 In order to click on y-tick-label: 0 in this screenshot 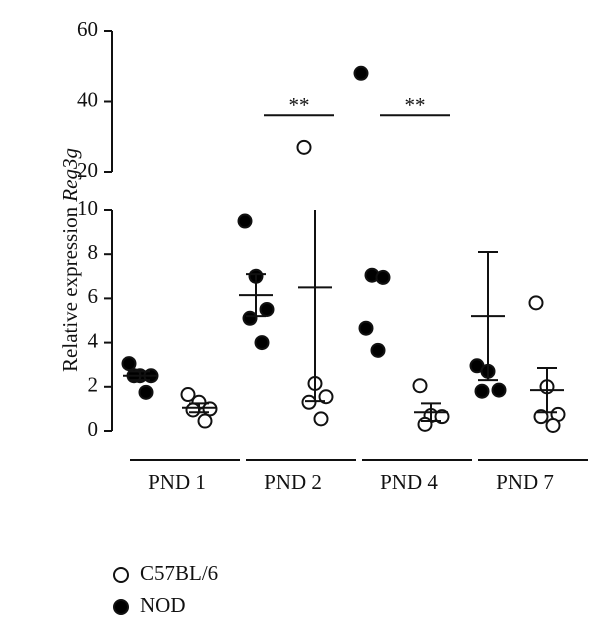, I will do `click(93, 429)`.